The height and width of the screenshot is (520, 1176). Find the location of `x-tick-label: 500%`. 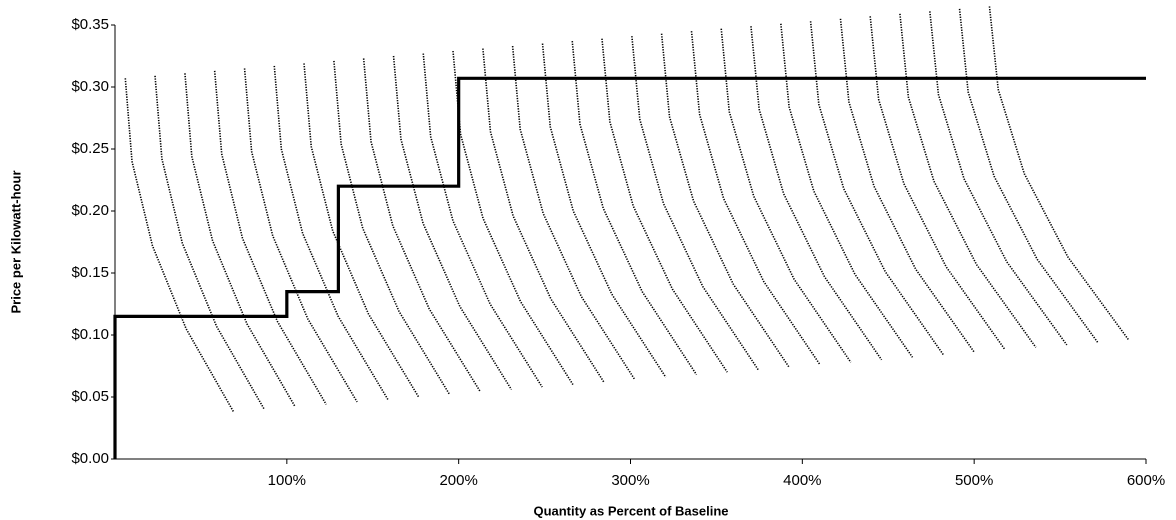

x-tick-label: 500% is located at coordinates (974, 480).